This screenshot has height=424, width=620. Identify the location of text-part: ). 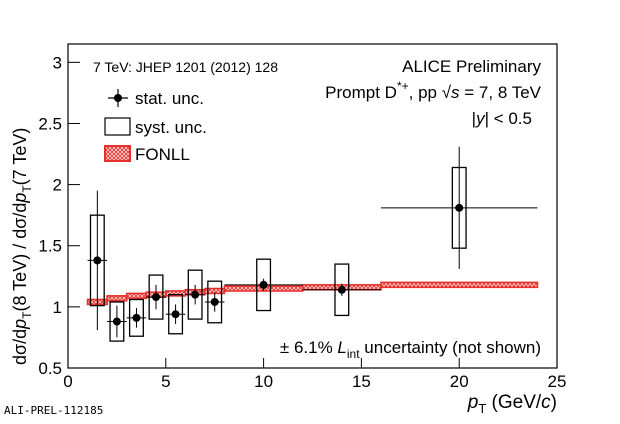
(554, 402).